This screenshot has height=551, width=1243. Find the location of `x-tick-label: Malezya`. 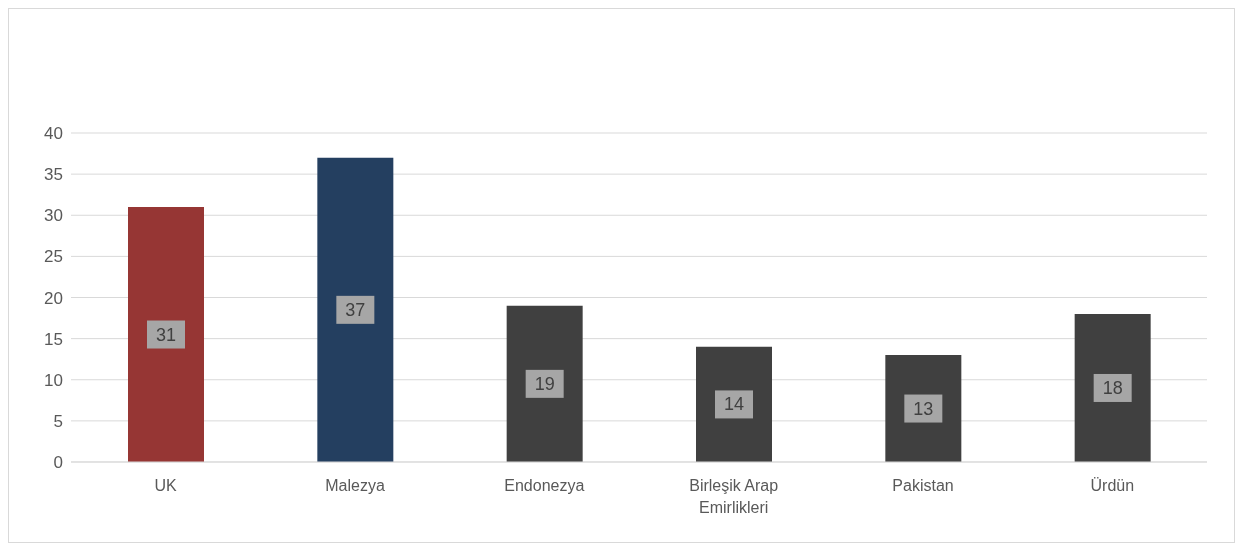

x-tick-label: Malezya is located at coordinates (355, 486).